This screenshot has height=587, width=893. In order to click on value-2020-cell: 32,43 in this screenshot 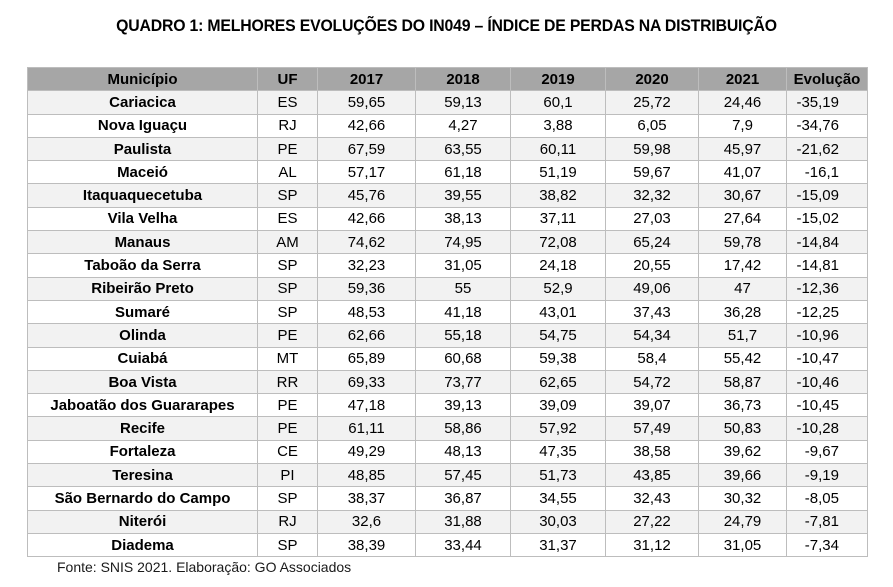, I will do `click(652, 498)`.